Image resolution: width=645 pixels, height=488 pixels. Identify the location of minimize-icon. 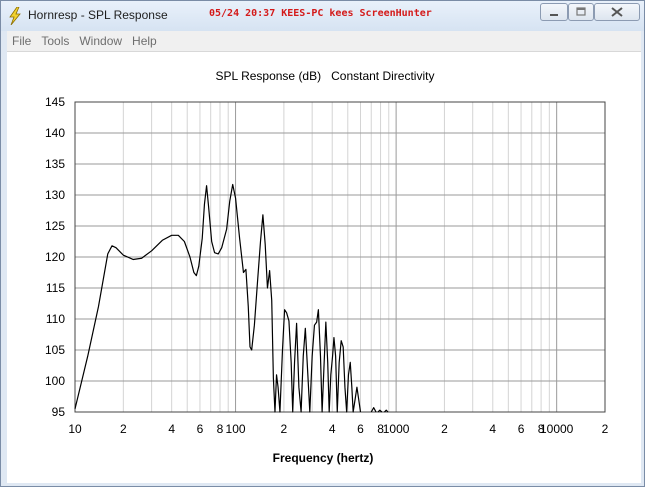
(554, 15).